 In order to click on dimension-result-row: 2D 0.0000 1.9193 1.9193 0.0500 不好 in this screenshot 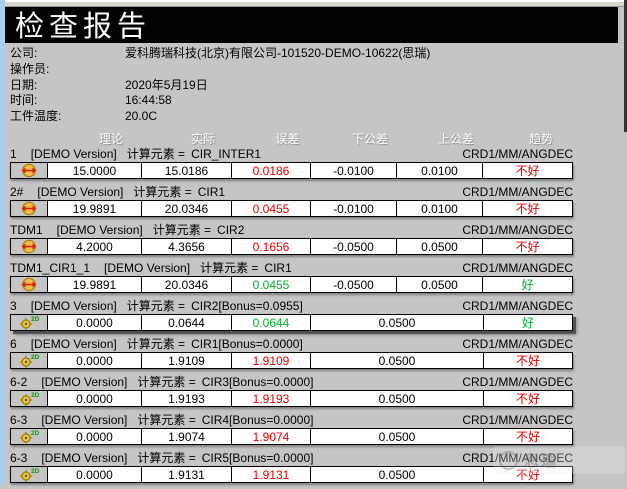, I will do `click(291, 398)`.